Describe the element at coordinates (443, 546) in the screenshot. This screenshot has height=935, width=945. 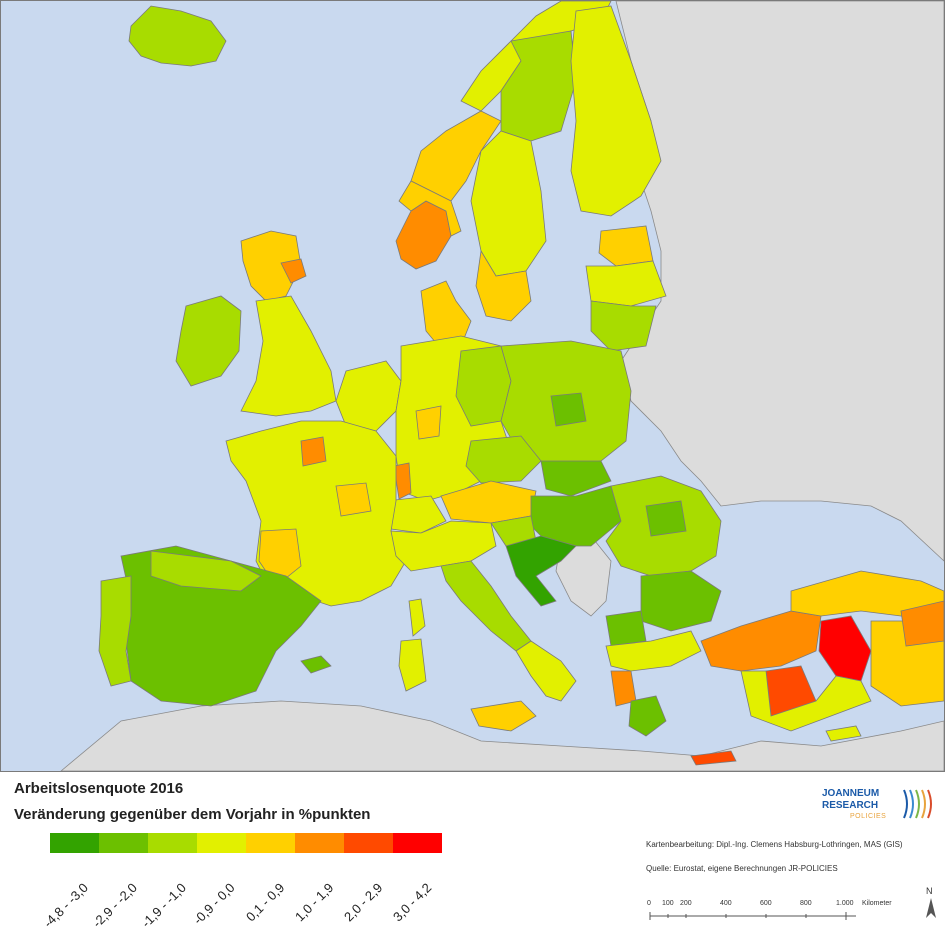
I see `region-italy-north` at that location.